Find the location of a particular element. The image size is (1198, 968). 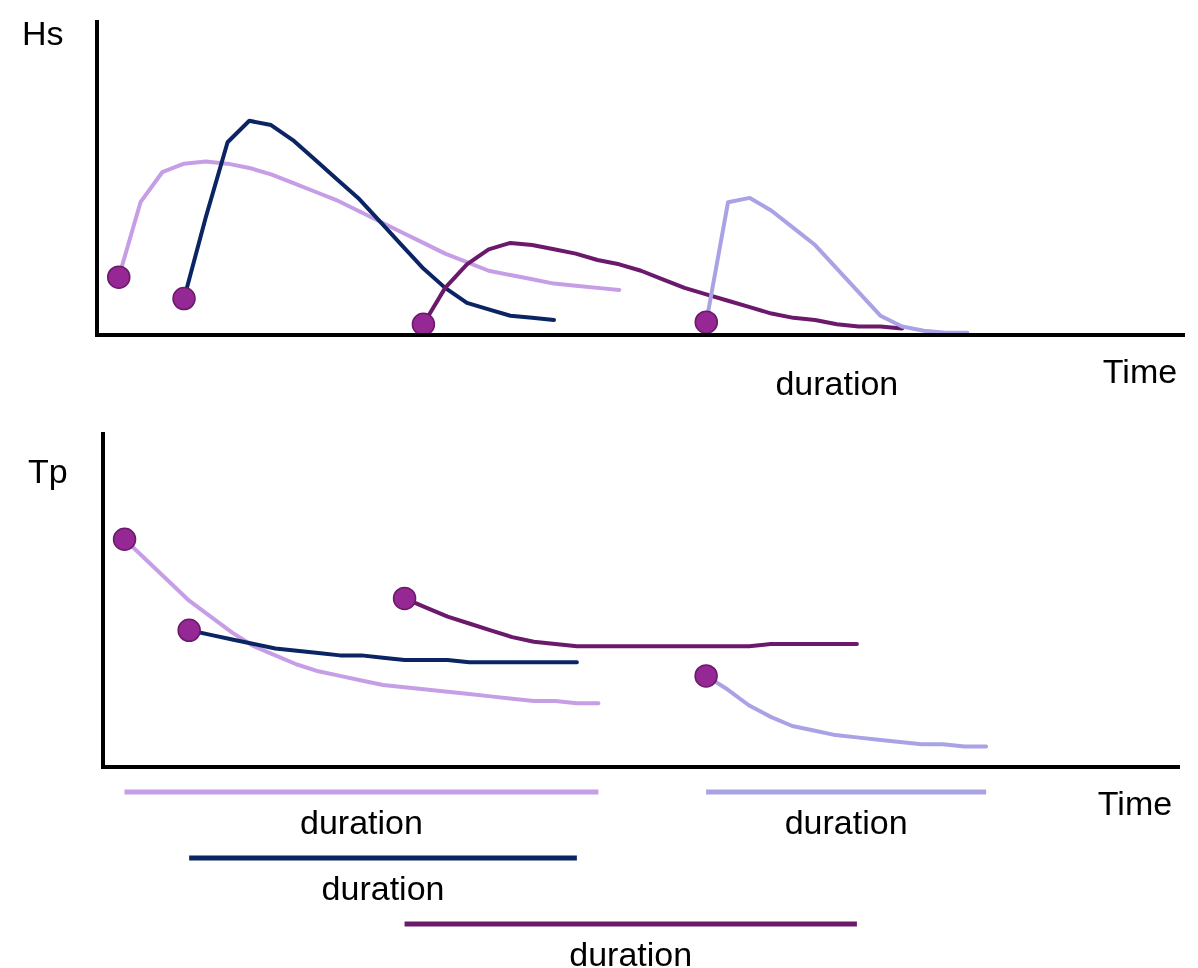

y-axis-title: Tp is located at coordinates (48, 471).